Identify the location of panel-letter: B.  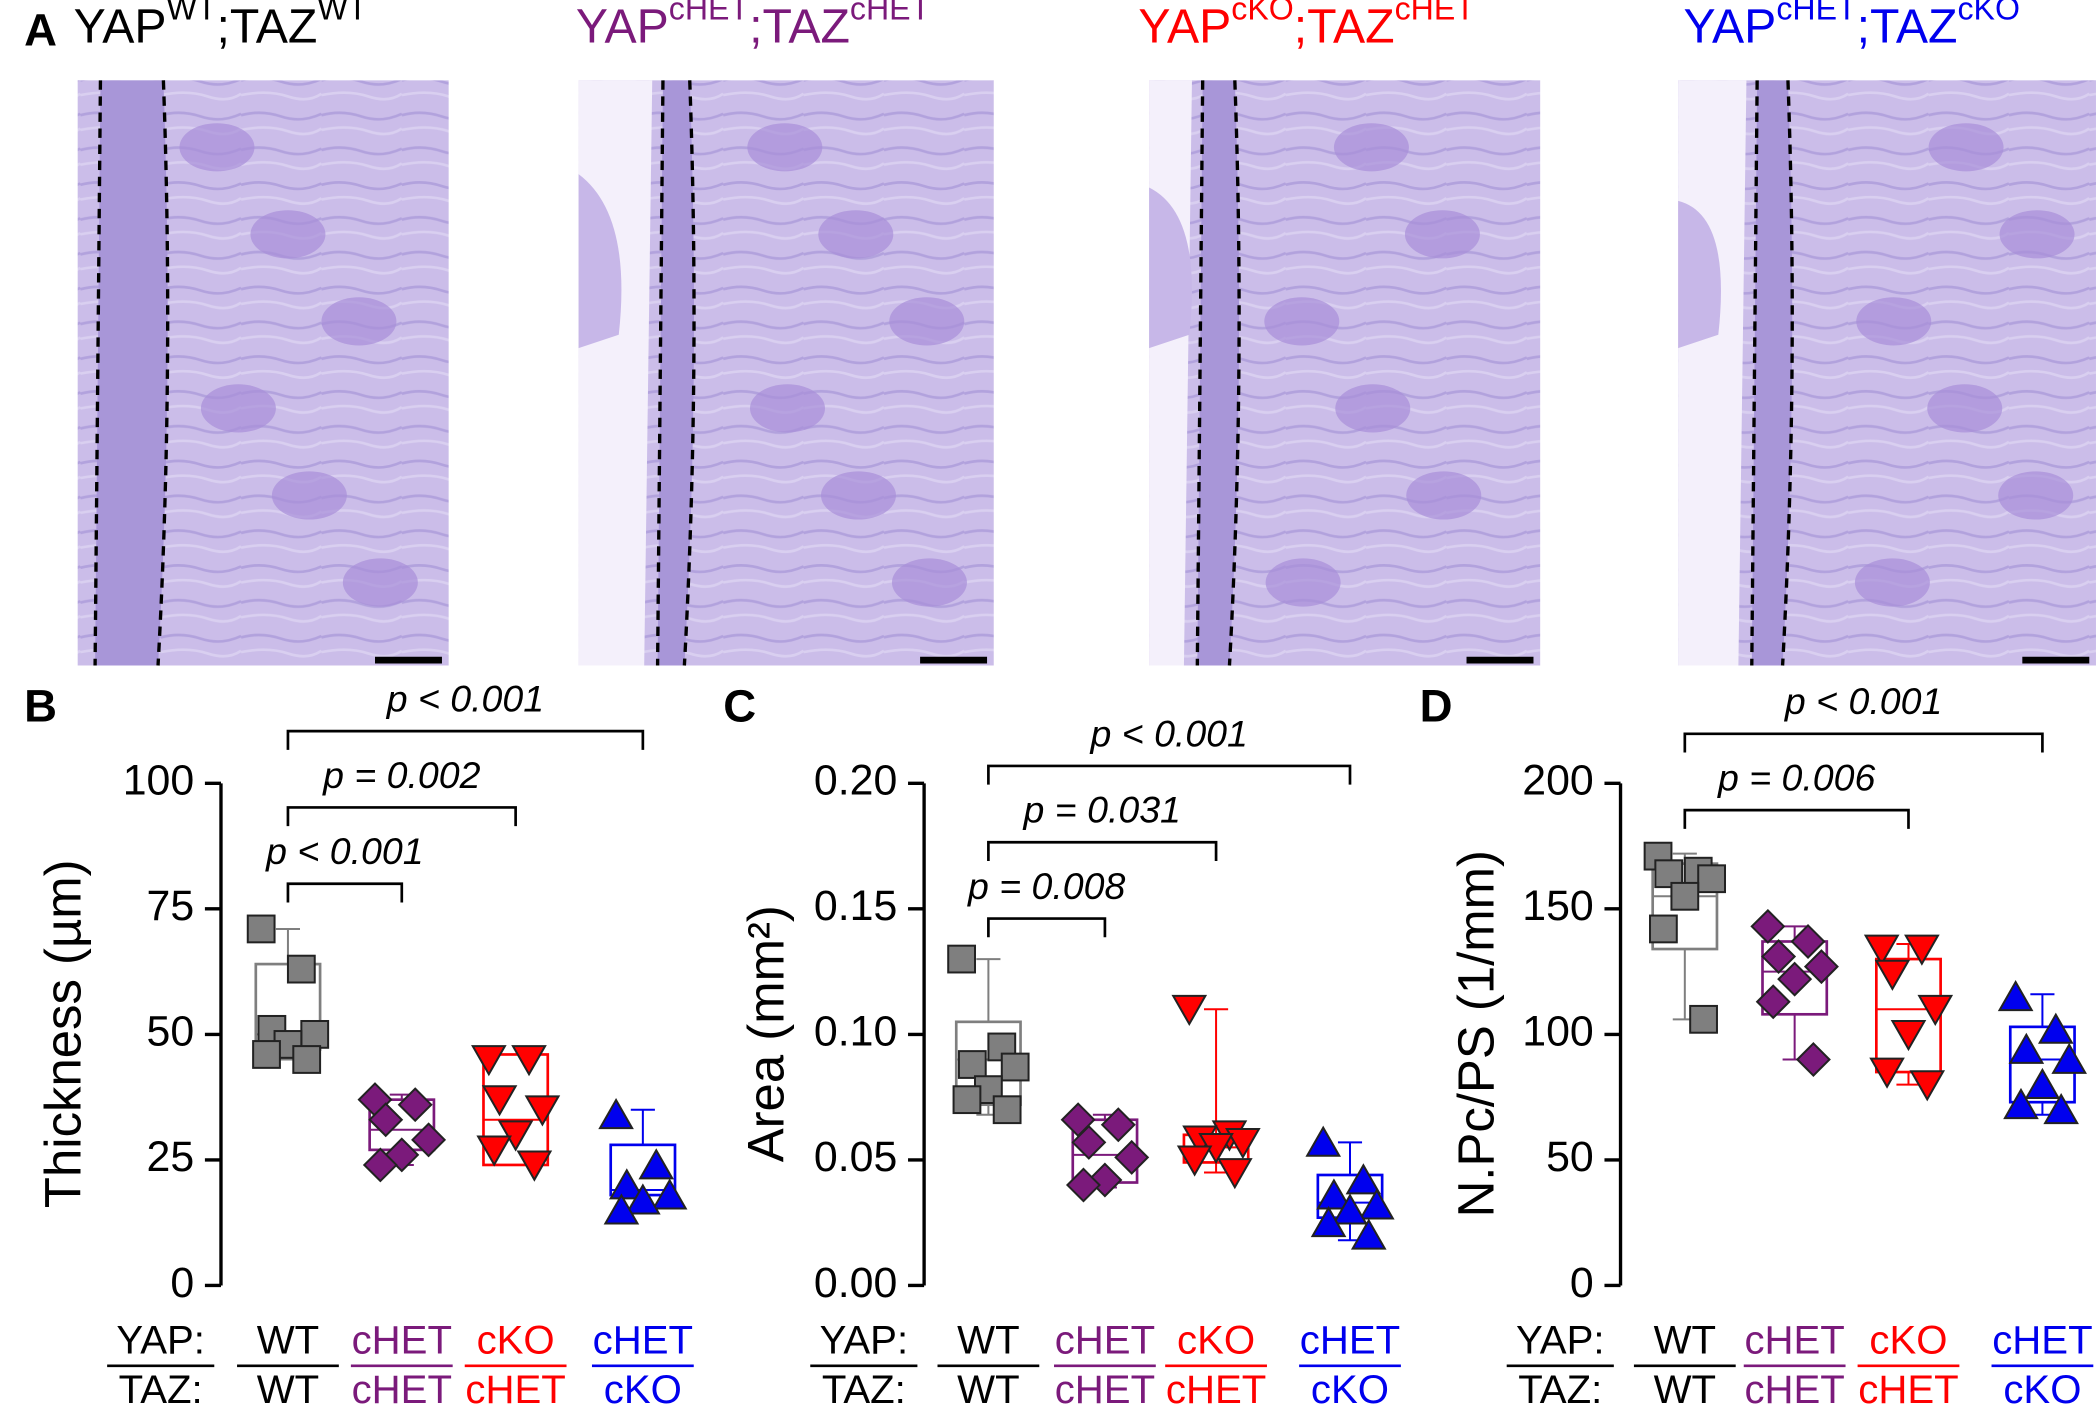
(40, 706).